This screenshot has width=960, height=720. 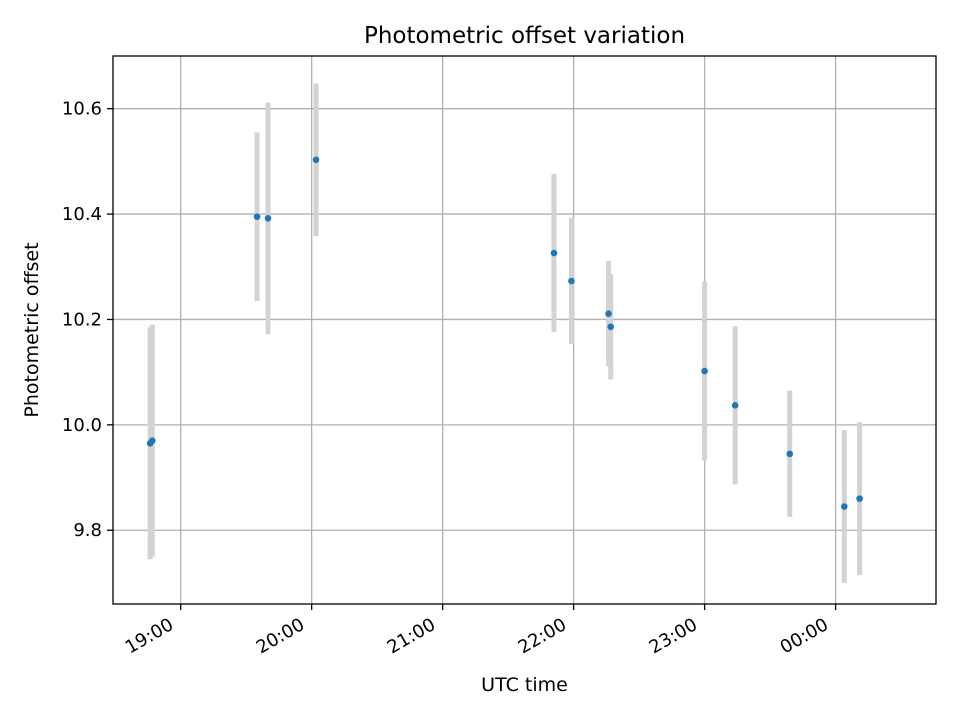 I want to click on y-tick-label: 10.0, so click(x=82, y=425).